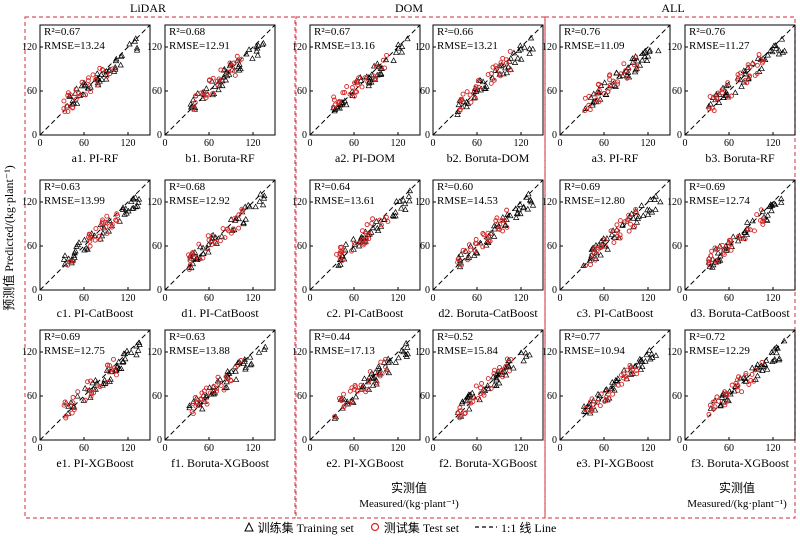 The width and height of the screenshot is (800, 544). What do you see at coordinates (672, 8) in the screenshot?
I see `group-title-all: ALL` at bounding box center [672, 8].